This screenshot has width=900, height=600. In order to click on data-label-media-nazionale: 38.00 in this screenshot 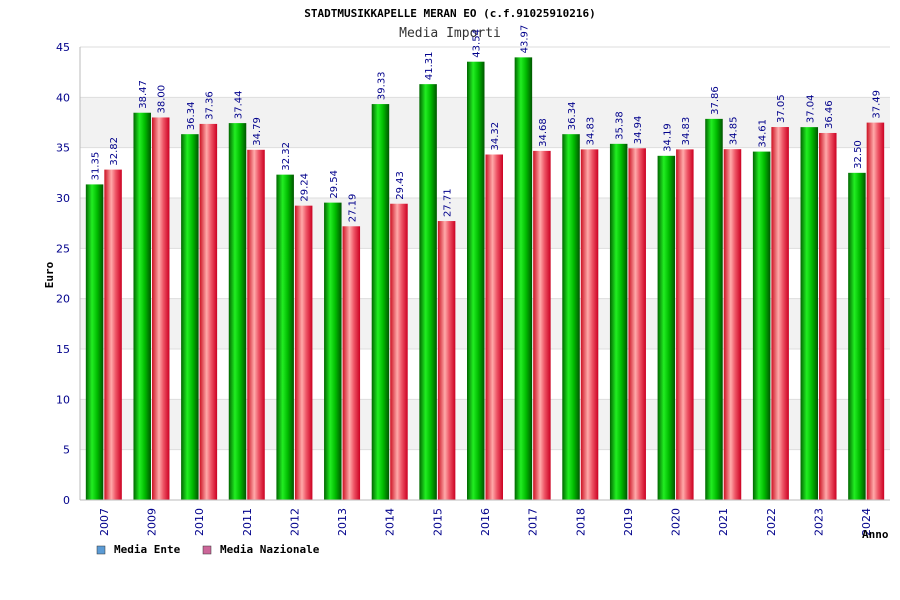, I will do `click(162, 99)`.